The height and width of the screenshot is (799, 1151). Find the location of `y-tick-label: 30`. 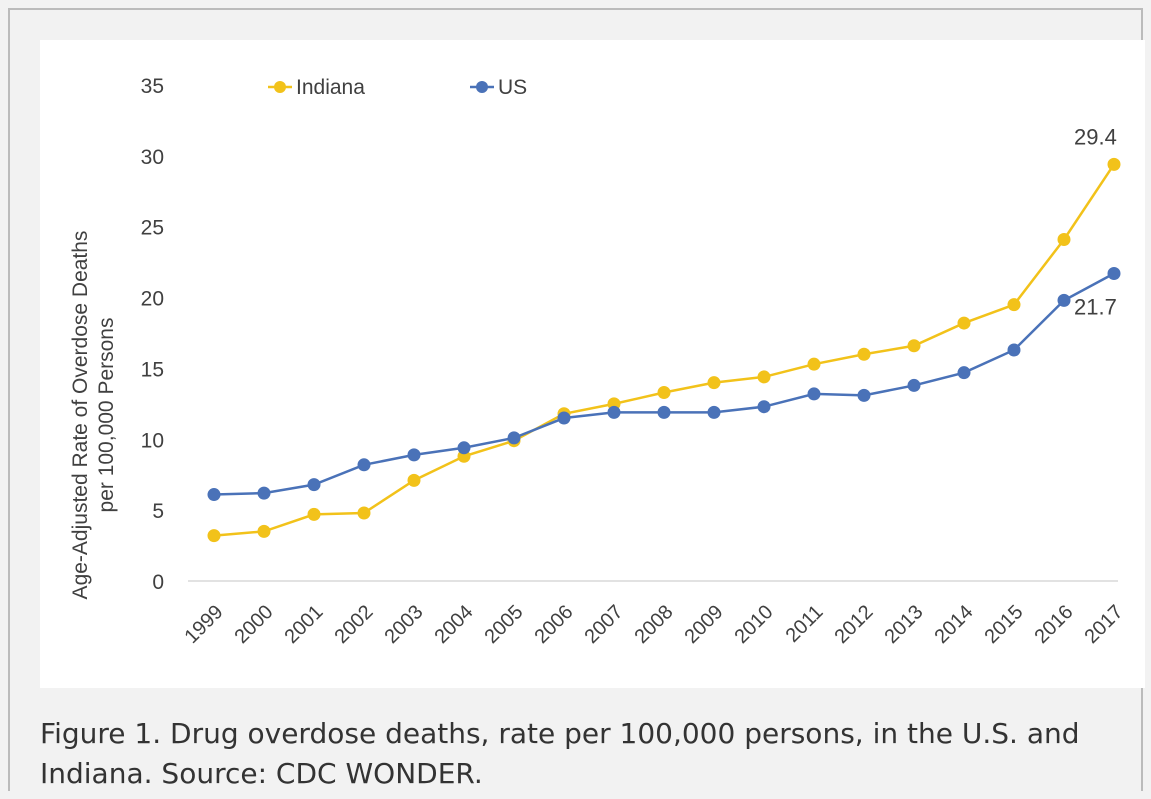

y-tick-label: 30 is located at coordinates (152, 157).